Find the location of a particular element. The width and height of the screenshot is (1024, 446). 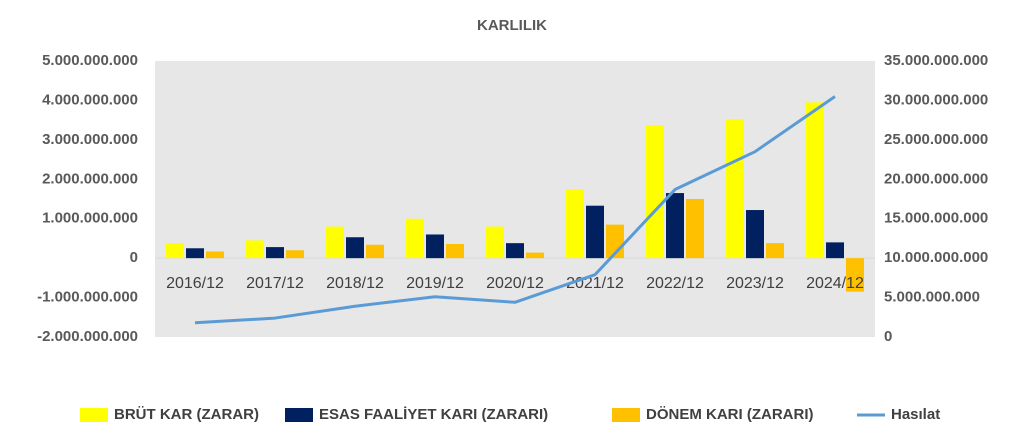

legend-label: BRÜT KAR (ZARAR) is located at coordinates (186, 414).